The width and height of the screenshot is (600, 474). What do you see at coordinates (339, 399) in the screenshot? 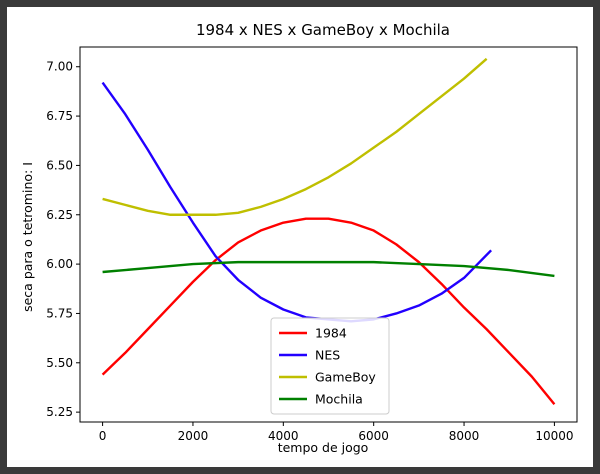
I see `legend-entry-mochila: Mochila` at bounding box center [339, 399].